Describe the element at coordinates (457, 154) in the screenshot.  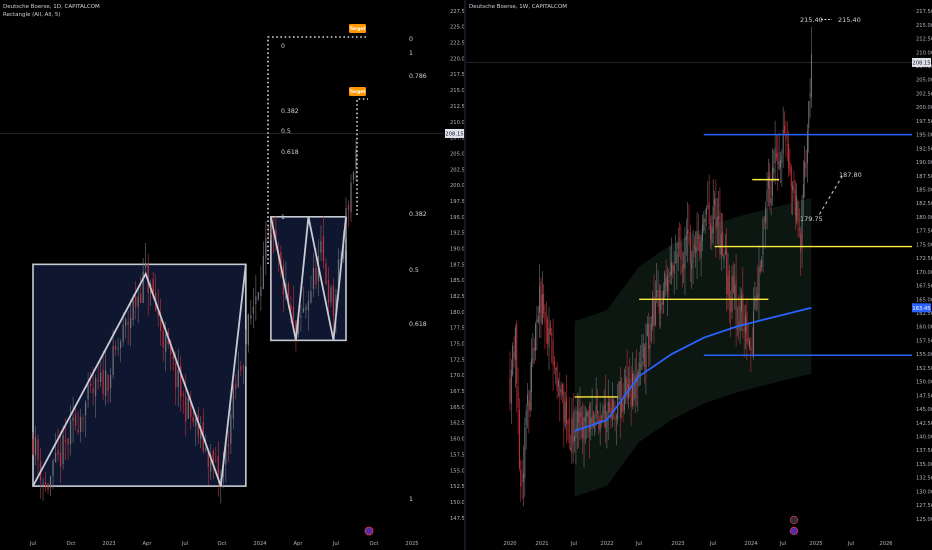
I see `price-tick: 205.00` at that location.